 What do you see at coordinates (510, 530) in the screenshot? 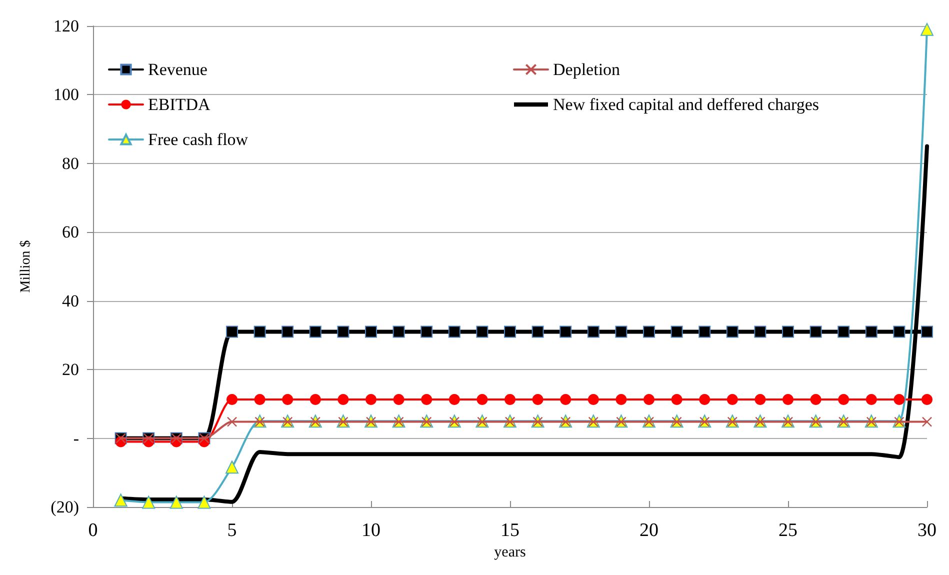
I see `x-tick-label: 15` at bounding box center [510, 530].